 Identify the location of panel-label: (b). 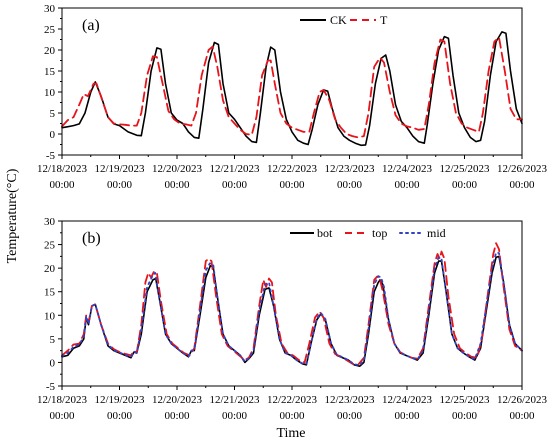
(91, 238).